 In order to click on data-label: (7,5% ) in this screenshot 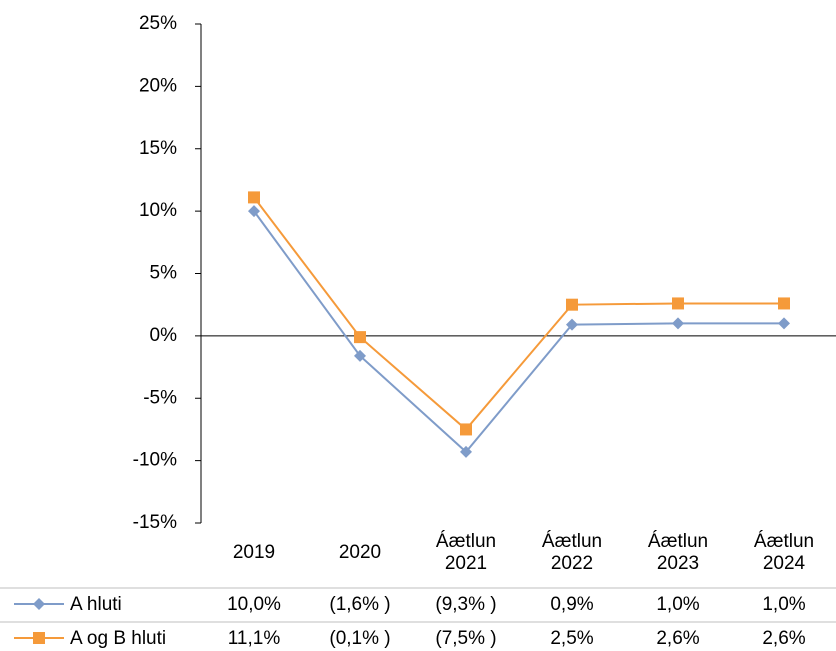, I will do `click(465, 638)`.